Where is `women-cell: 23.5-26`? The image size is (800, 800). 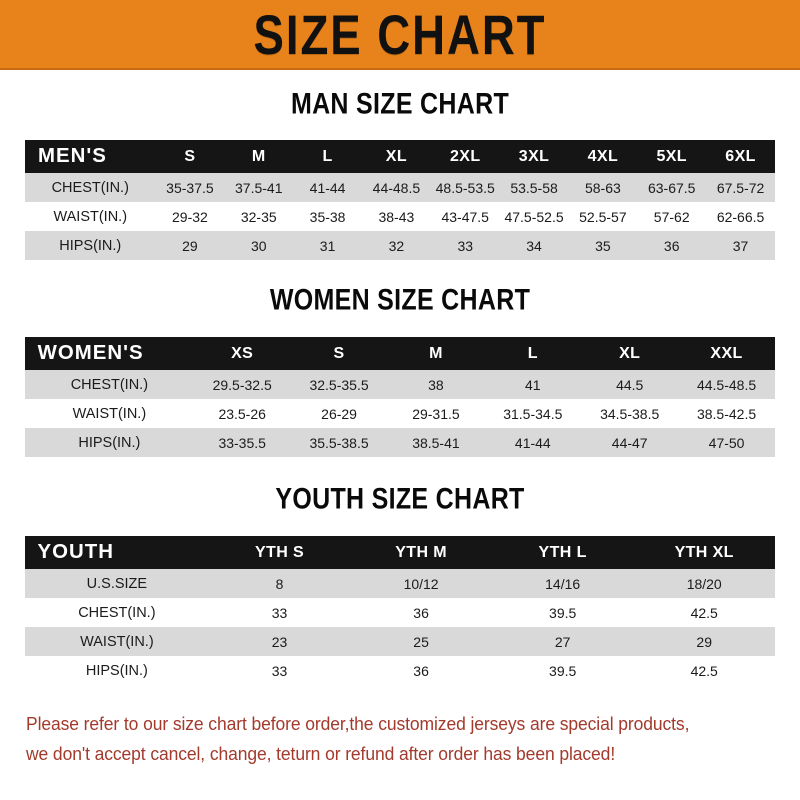
women-cell: 23.5-26 is located at coordinates (242, 413).